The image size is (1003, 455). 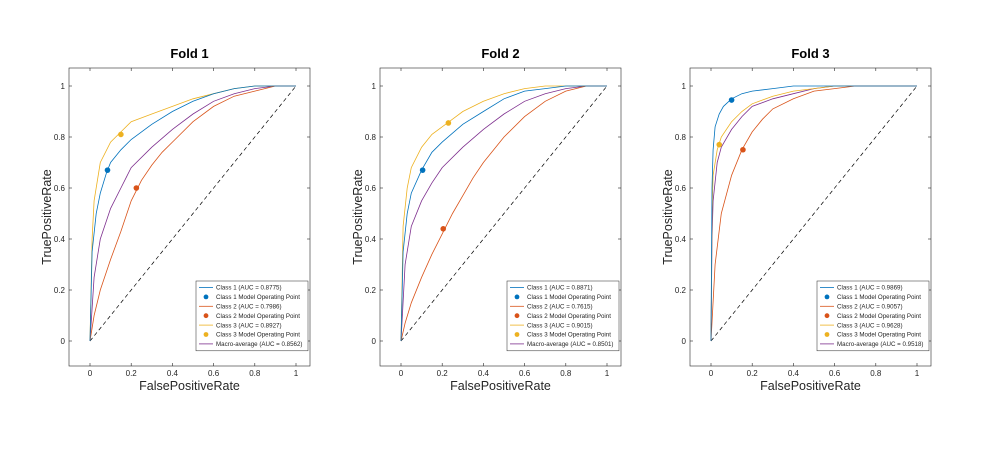 What do you see at coordinates (560, 307) in the screenshot?
I see `legend-entry: Class 2 (AUC = 0.7615)` at bounding box center [560, 307].